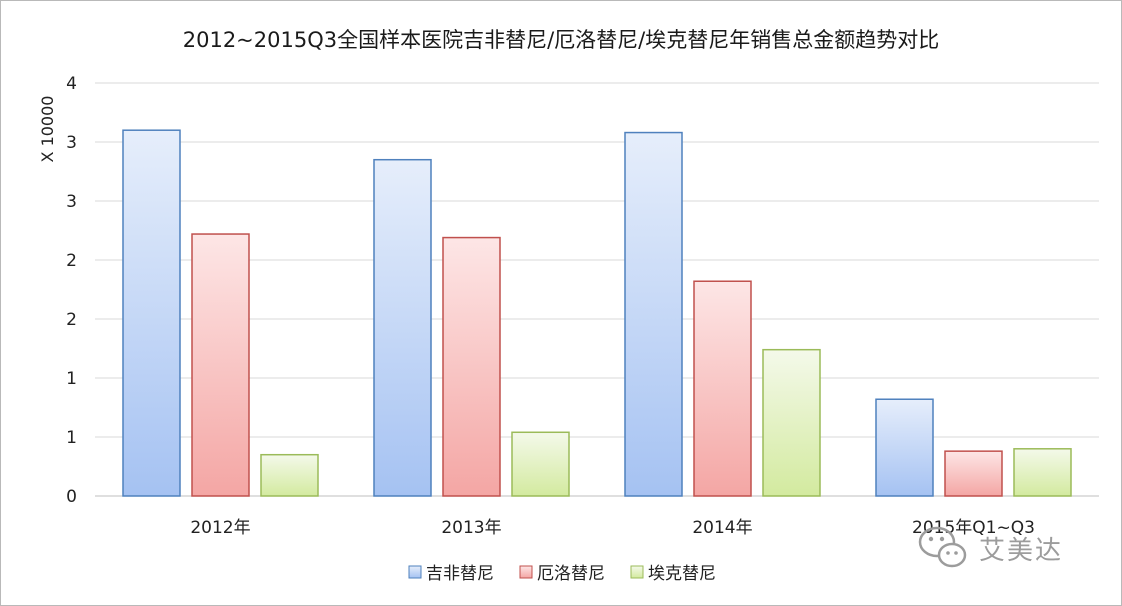 The height and width of the screenshot is (606, 1122). What do you see at coordinates (71, 497) in the screenshot?
I see `y-tick-label: 0` at bounding box center [71, 497].